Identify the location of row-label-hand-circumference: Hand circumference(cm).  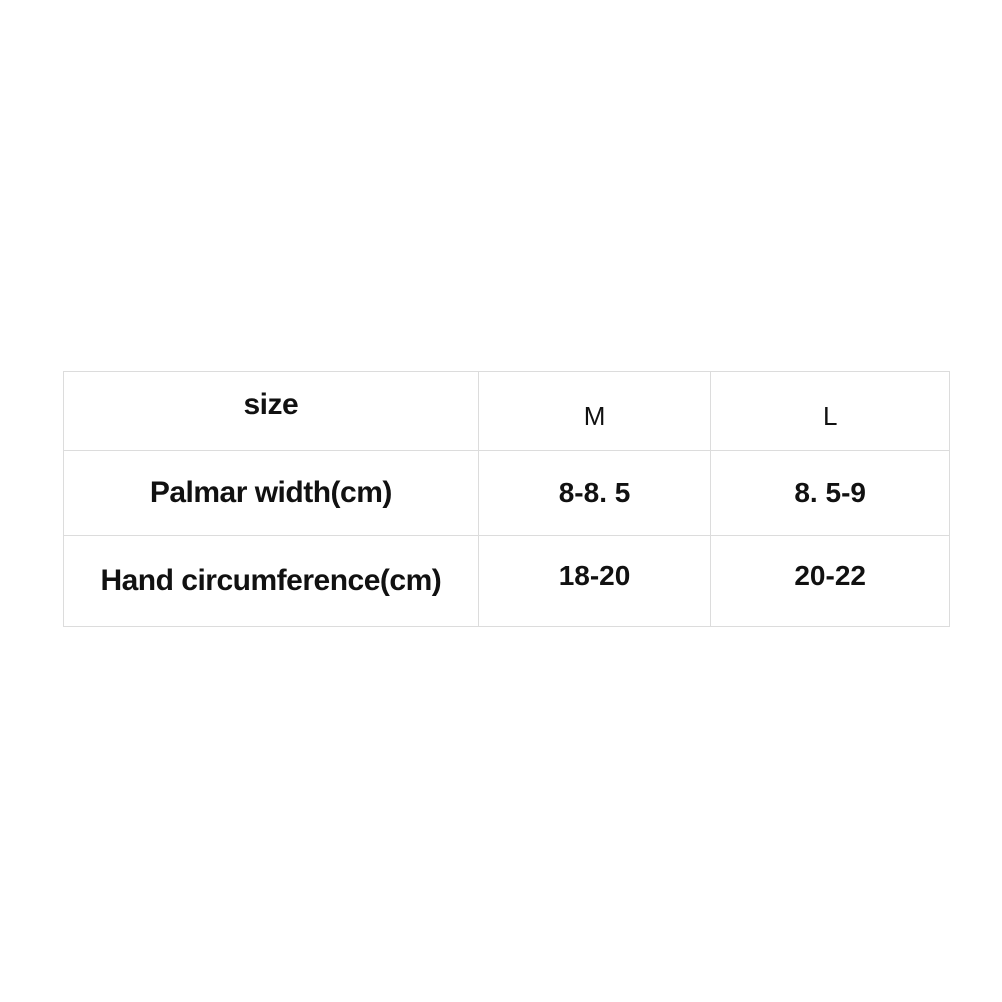
(271, 581).